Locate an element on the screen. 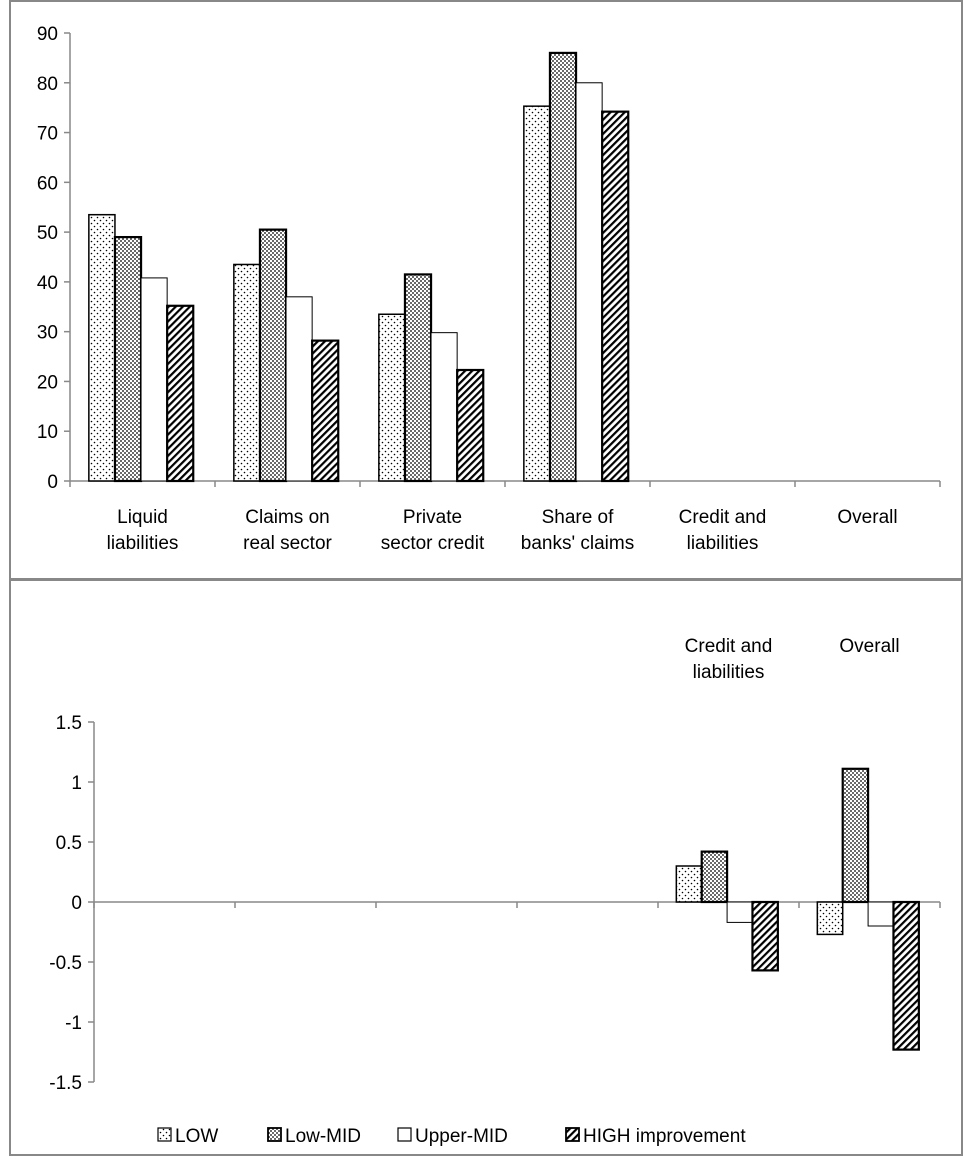 The width and height of the screenshot is (964, 1159). bar-low-mid-credit-and-liabilities is located at coordinates (714, 877).